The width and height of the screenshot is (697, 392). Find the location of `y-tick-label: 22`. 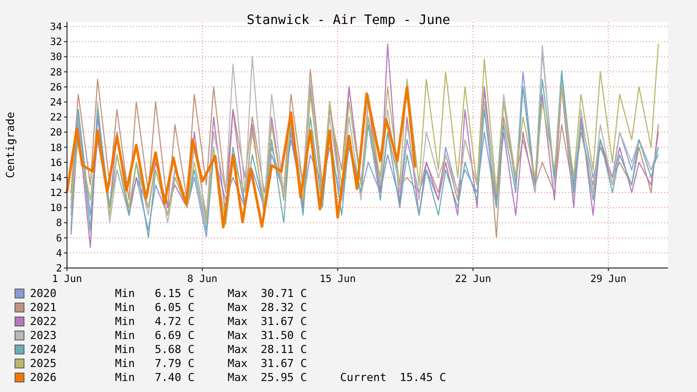

y-tick-label: 22 is located at coordinates (56, 118).